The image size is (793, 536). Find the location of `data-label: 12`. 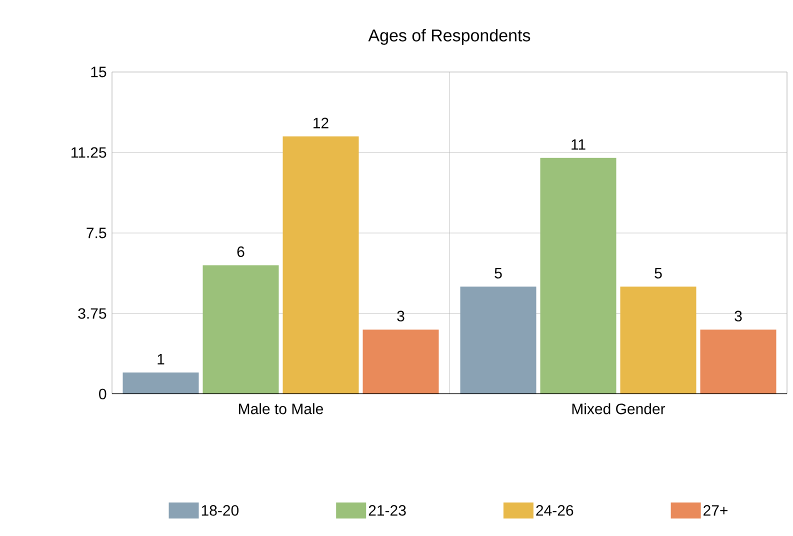

data-label: 12 is located at coordinates (321, 123).